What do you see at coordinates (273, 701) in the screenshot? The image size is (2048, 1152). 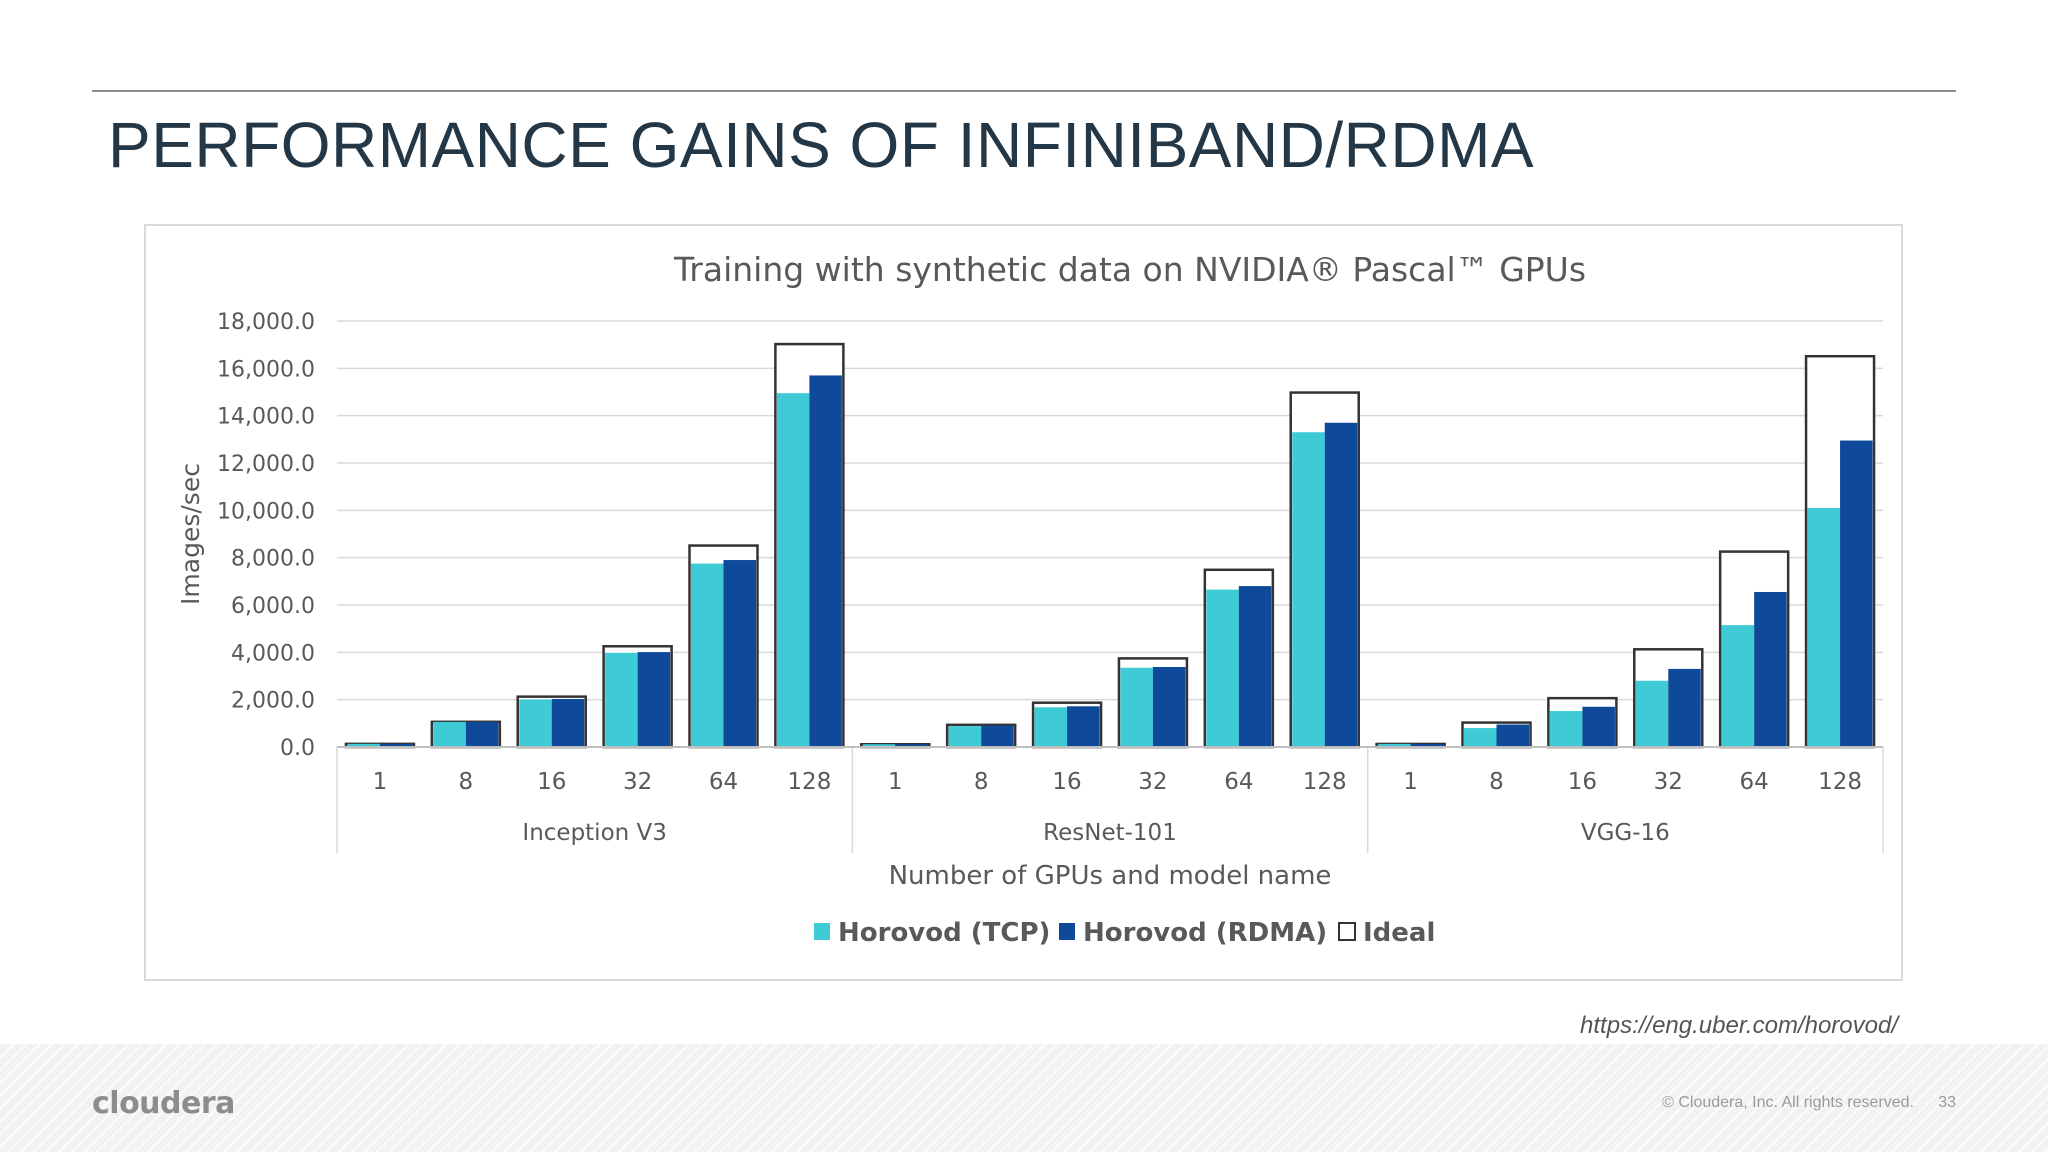 I see `y-tick-label: 2,000.0` at bounding box center [273, 701].